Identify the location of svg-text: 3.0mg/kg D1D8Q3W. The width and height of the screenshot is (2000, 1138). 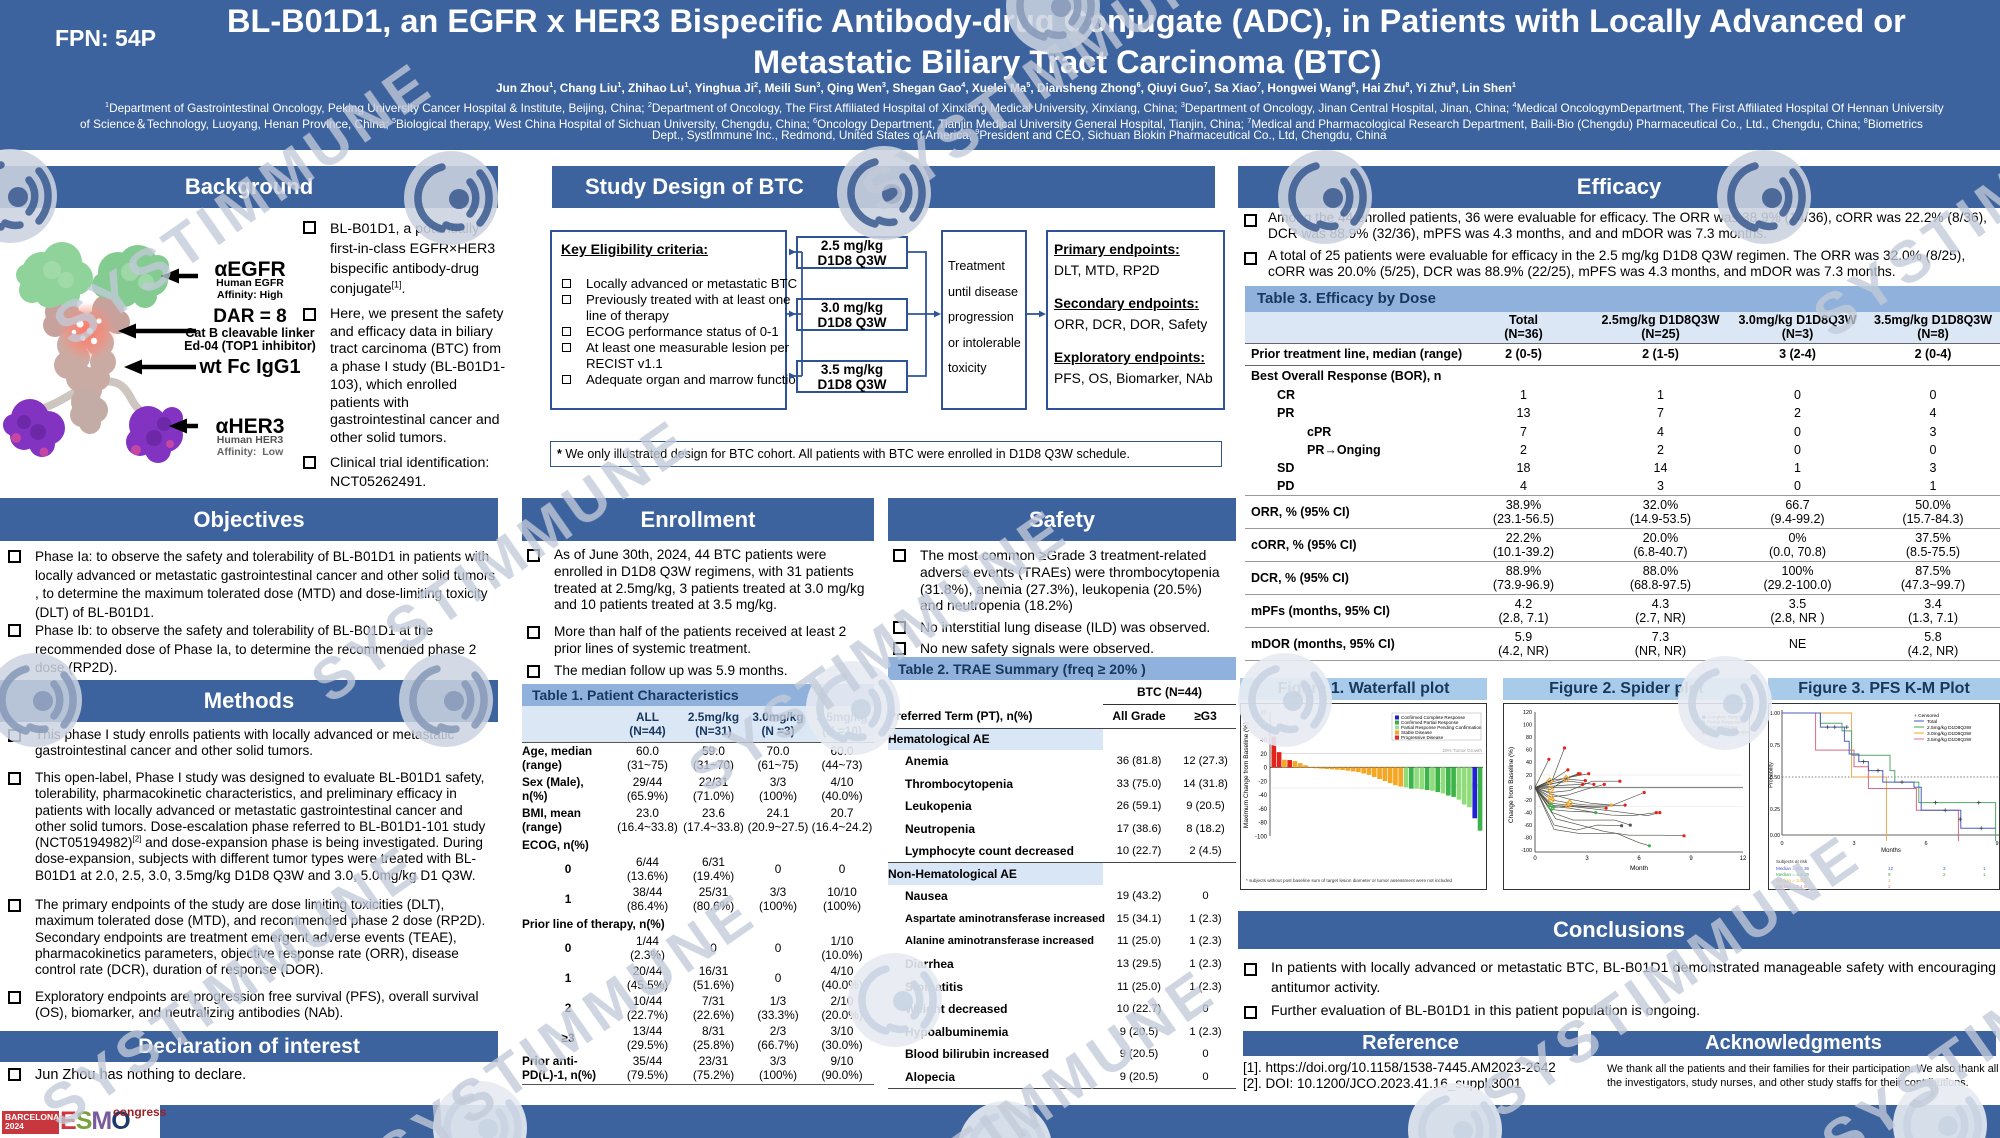
(1949, 734).